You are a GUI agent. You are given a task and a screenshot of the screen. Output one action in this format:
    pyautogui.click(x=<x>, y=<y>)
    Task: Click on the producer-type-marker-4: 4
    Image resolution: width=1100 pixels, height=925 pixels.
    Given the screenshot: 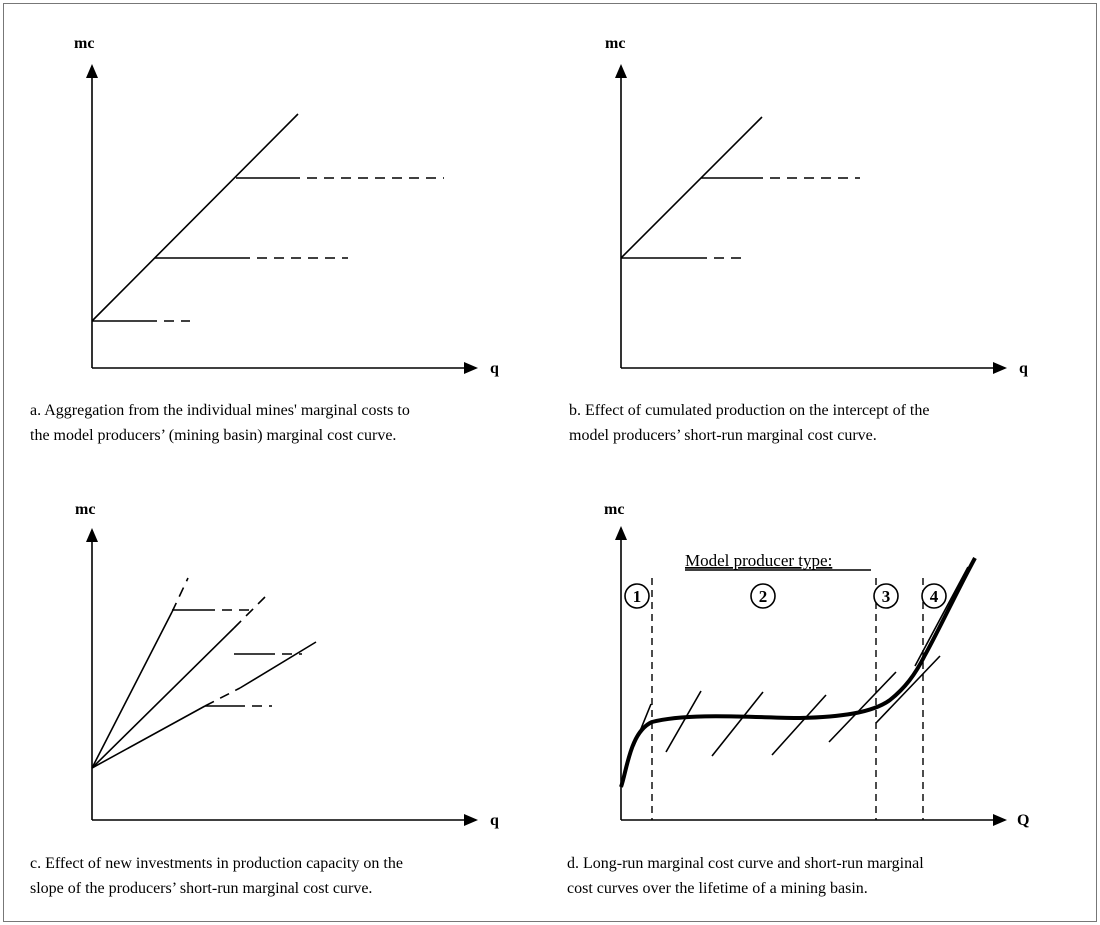 What is the action you would take?
    pyautogui.click(x=934, y=596)
    